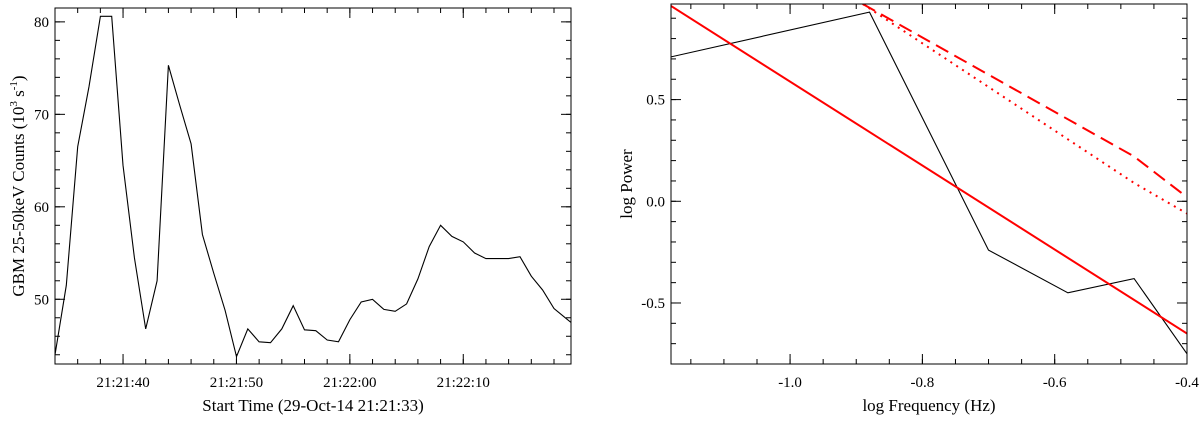 The image size is (1200, 425). Describe the element at coordinates (41, 300) in the screenshot. I see `y-tick-label: 50` at that location.